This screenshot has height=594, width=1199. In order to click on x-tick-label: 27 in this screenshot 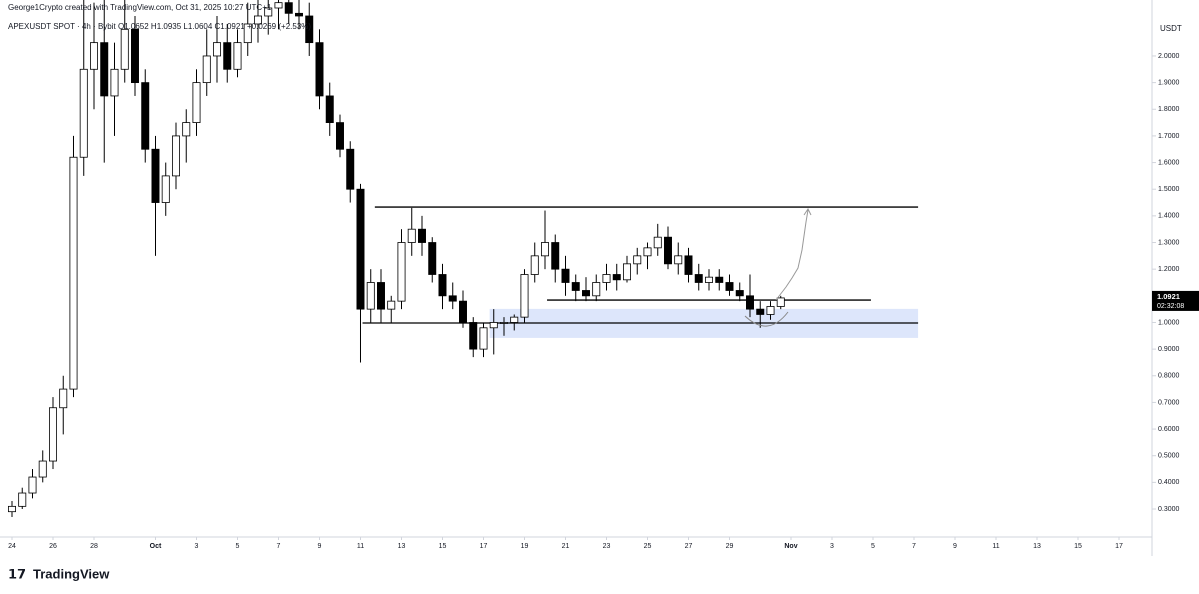, I will do `click(689, 546)`.